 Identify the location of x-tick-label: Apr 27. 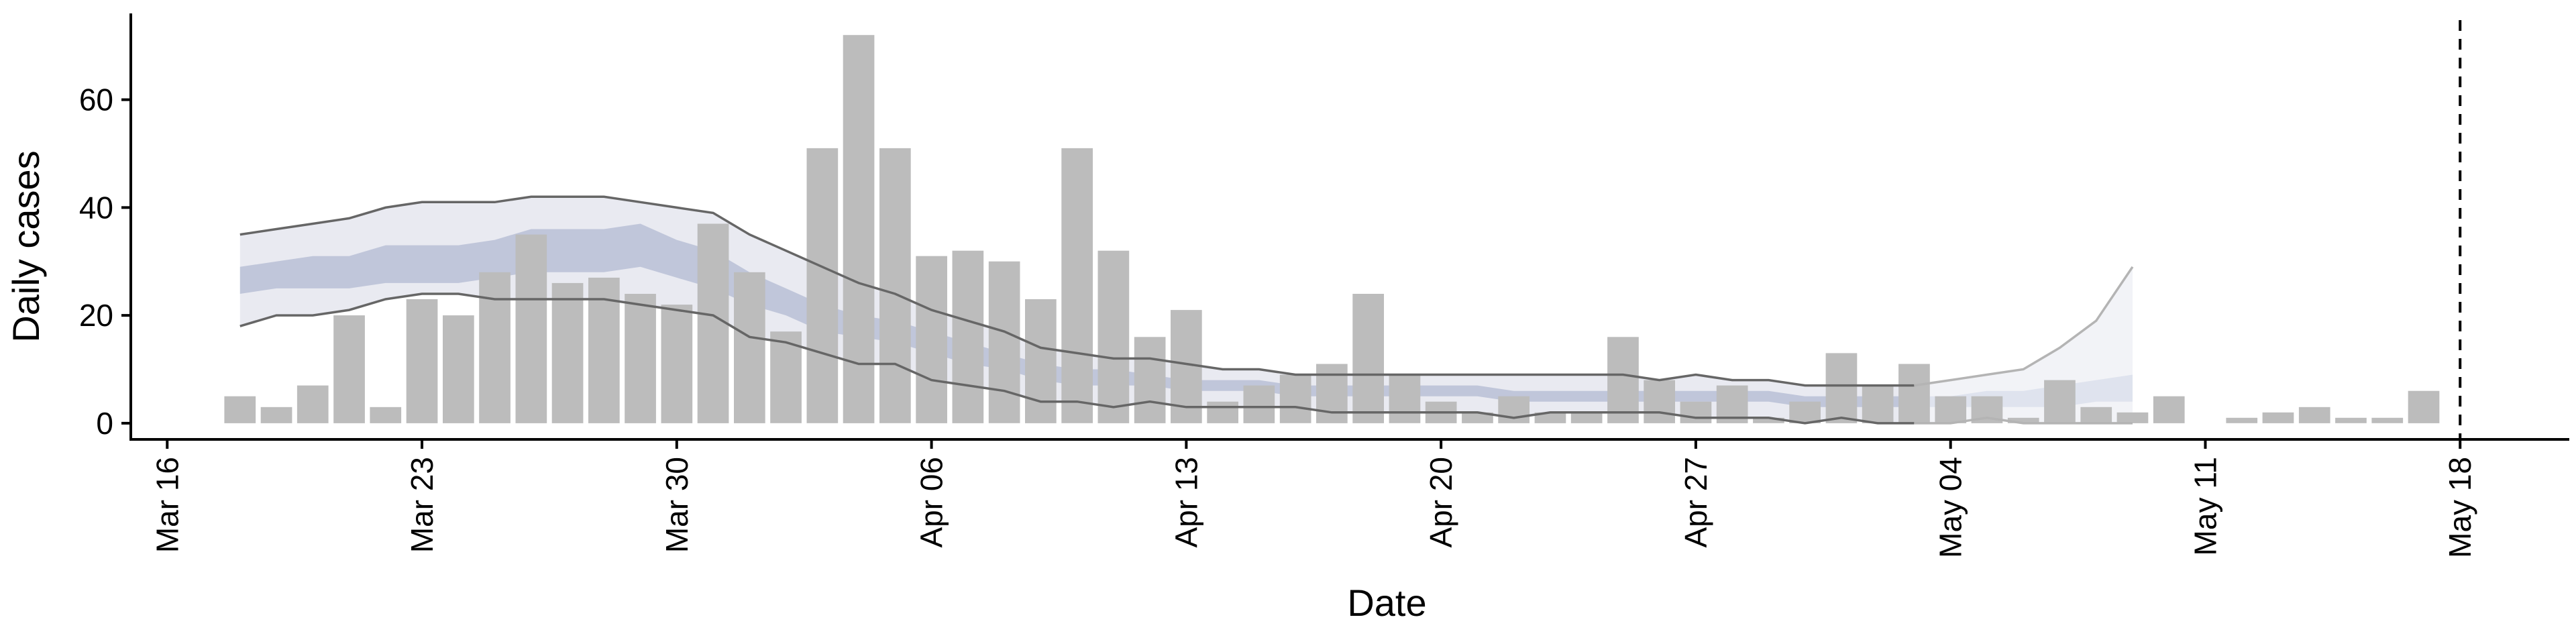
(1695, 502).